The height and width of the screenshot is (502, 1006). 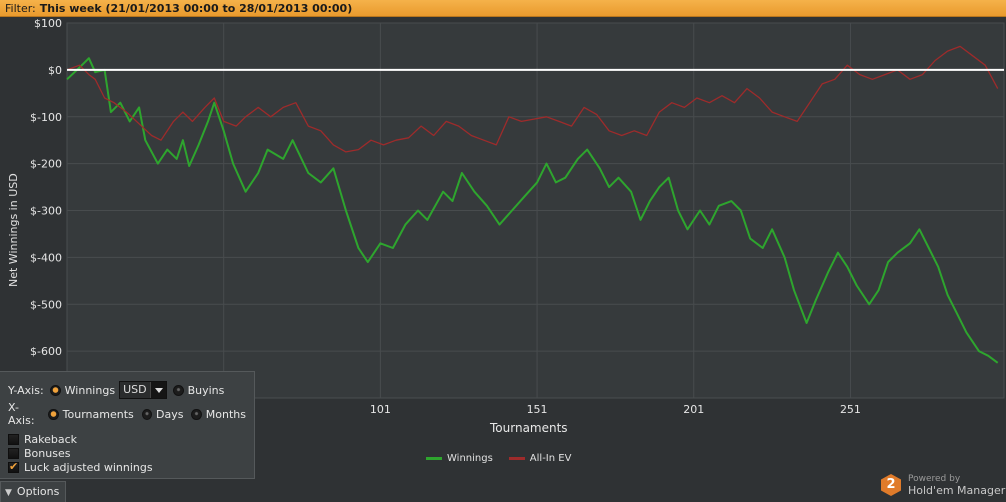 I want to click on y-tick-label: $-100, so click(x=46, y=117).